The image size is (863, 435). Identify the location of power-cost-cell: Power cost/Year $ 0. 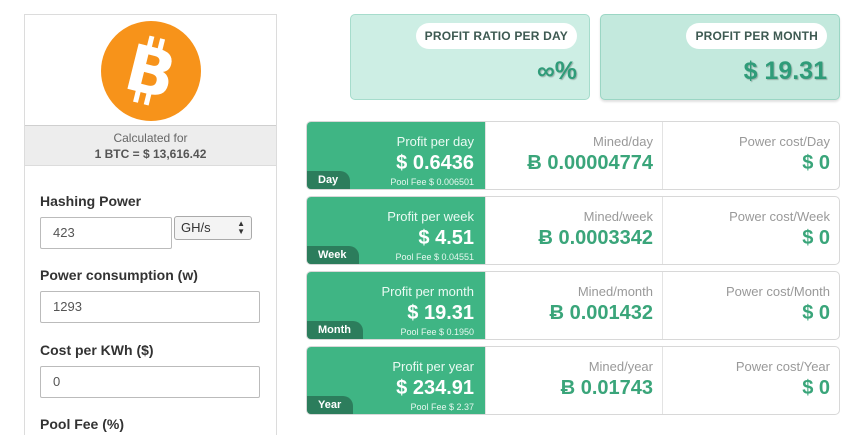
(750, 380).